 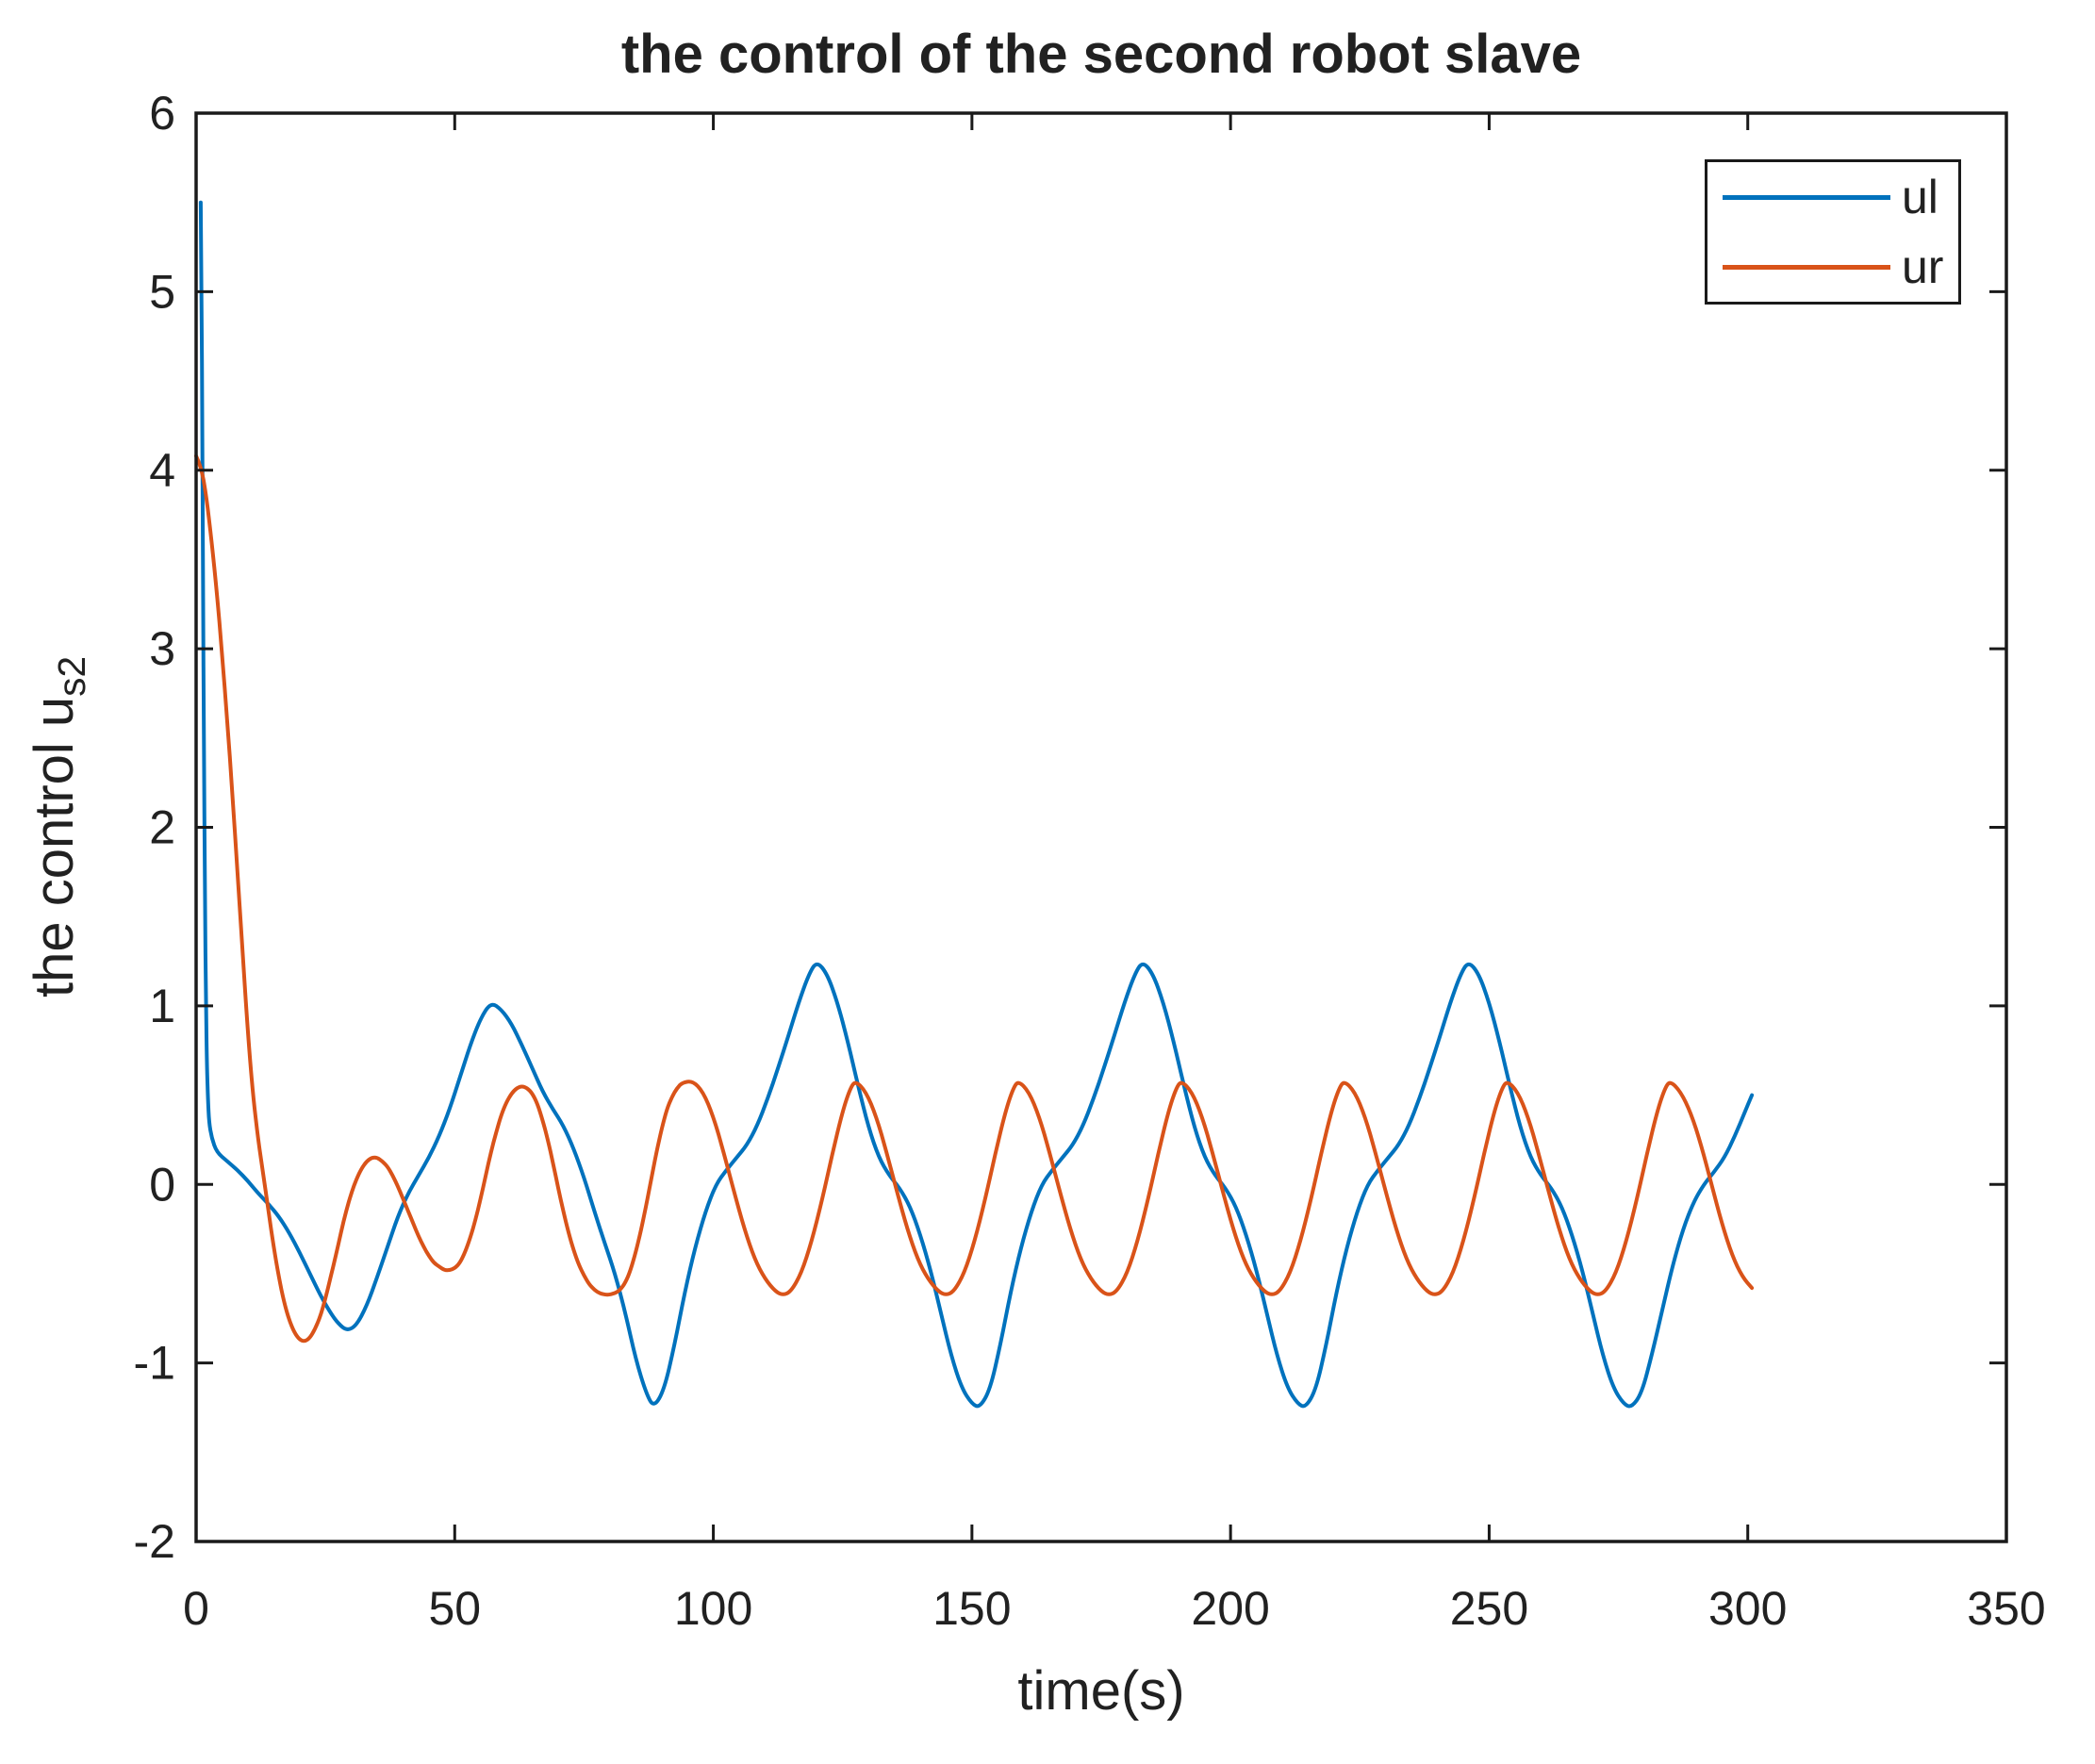 I want to click on y-tick-label: 6, so click(x=162, y=113).